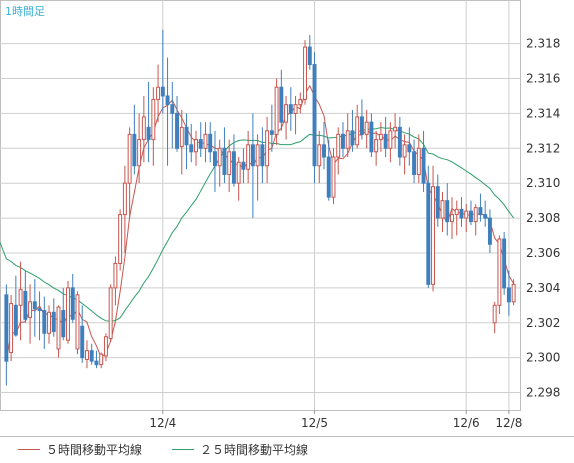 Image resolution: width=574 pixels, height=463 pixels. What do you see at coordinates (29, 449) in the screenshot?
I see `ma5-swatch` at bounding box center [29, 449].